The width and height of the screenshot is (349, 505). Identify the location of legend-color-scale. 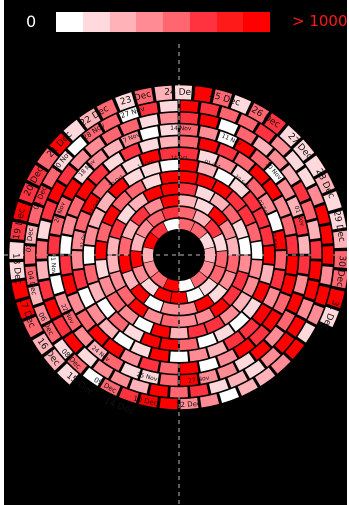
(163, 22).